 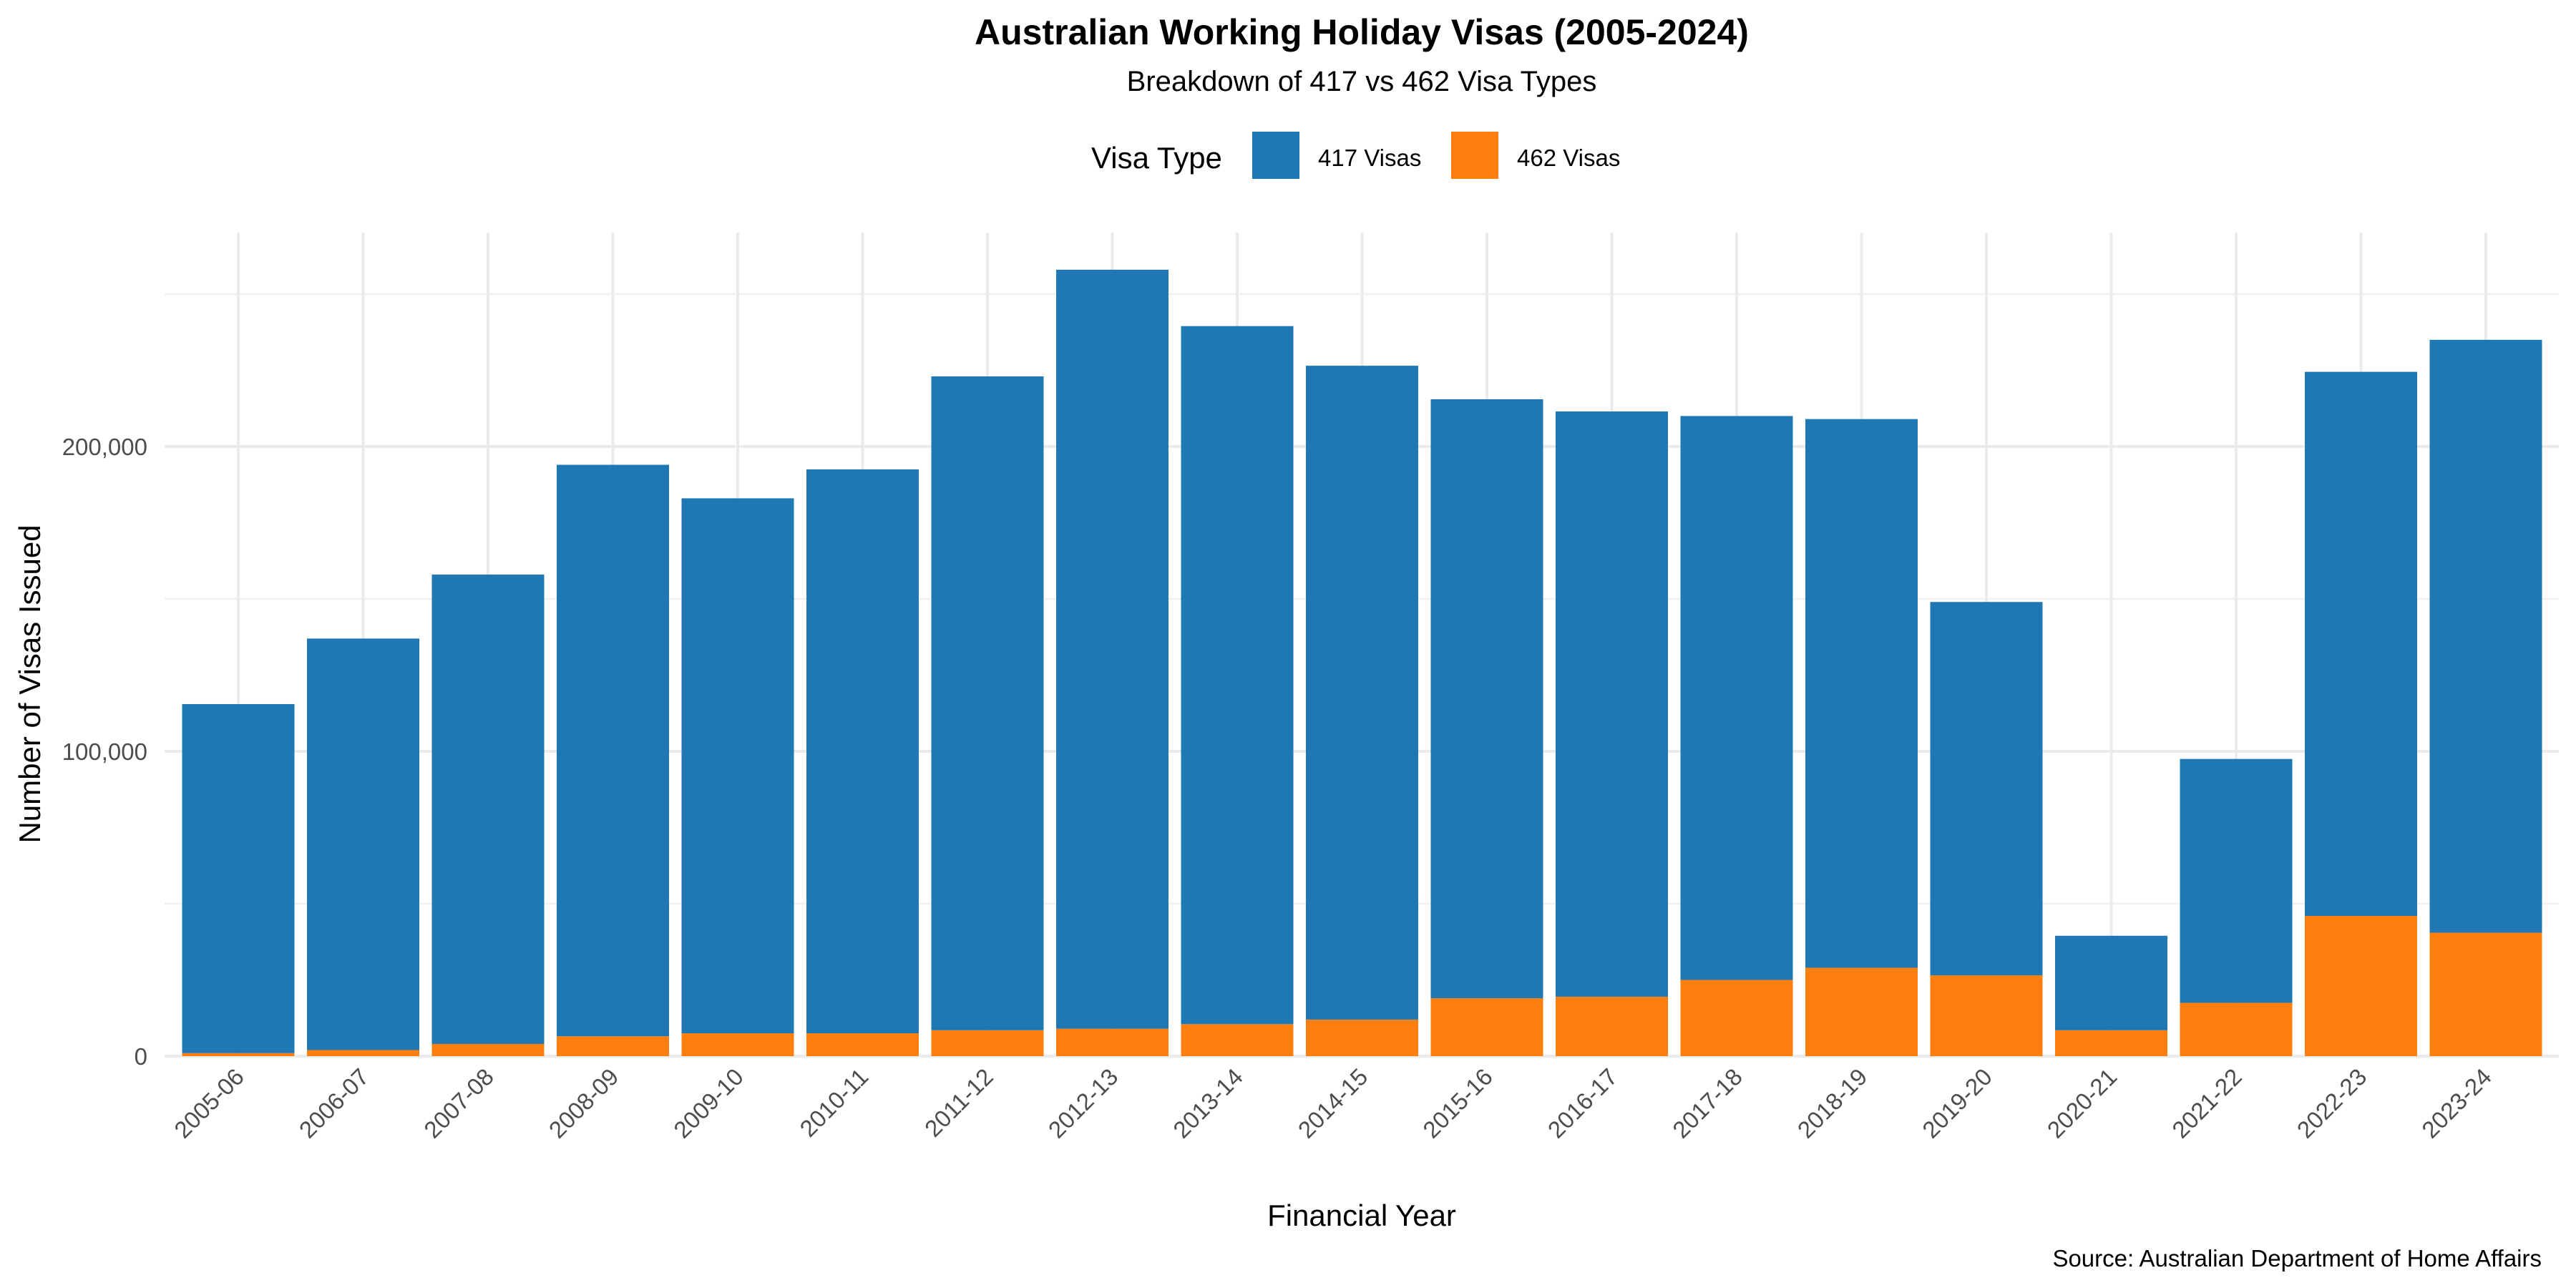 I want to click on x-tick-label: 2013-14, so click(x=1208, y=1103).